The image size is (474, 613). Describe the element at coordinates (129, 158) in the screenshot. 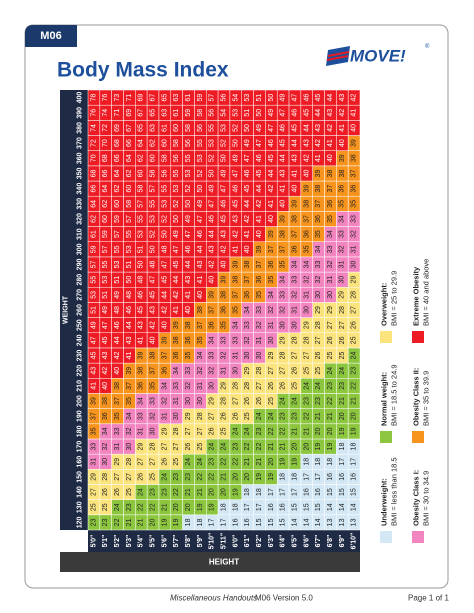

I see `bmi-value: 64` at that location.